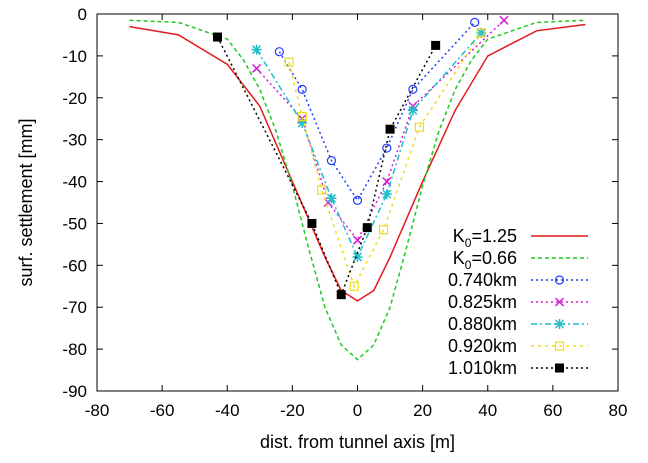 The image size is (648, 463). Describe the element at coordinates (485, 260) in the screenshot. I see `legend-label: K0=0.66` at that location.